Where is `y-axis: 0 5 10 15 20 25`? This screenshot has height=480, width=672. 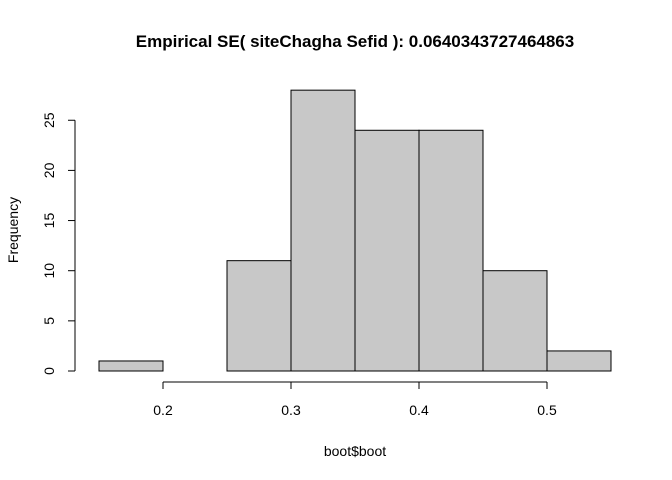
y-axis: 0 5 10 15 20 25 is located at coordinates (58, 243).